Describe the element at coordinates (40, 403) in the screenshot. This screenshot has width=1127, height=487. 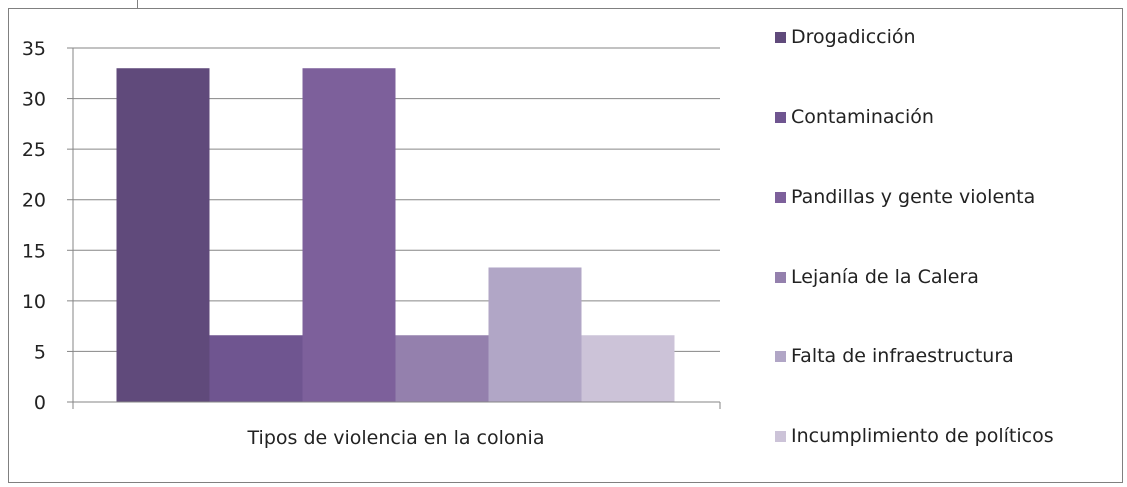
I see `y-tick-label: 0` at that location.